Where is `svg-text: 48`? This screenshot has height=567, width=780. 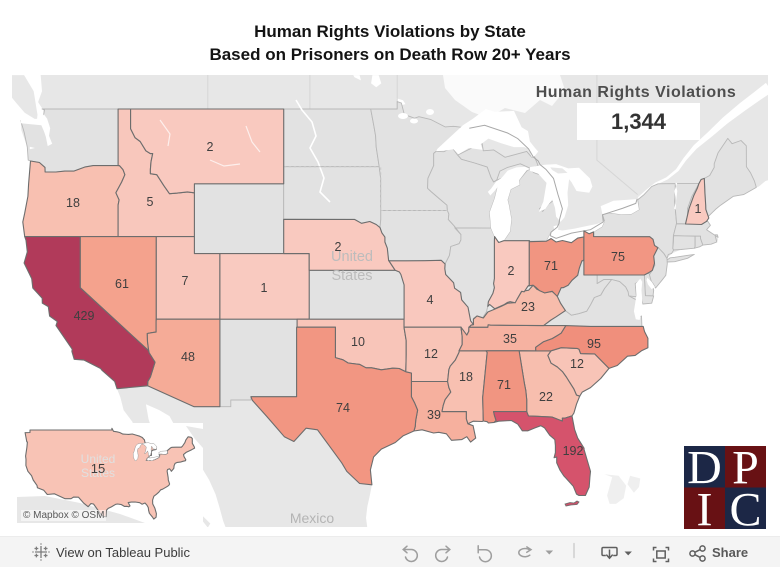 svg-text: 48 is located at coordinates (188, 357).